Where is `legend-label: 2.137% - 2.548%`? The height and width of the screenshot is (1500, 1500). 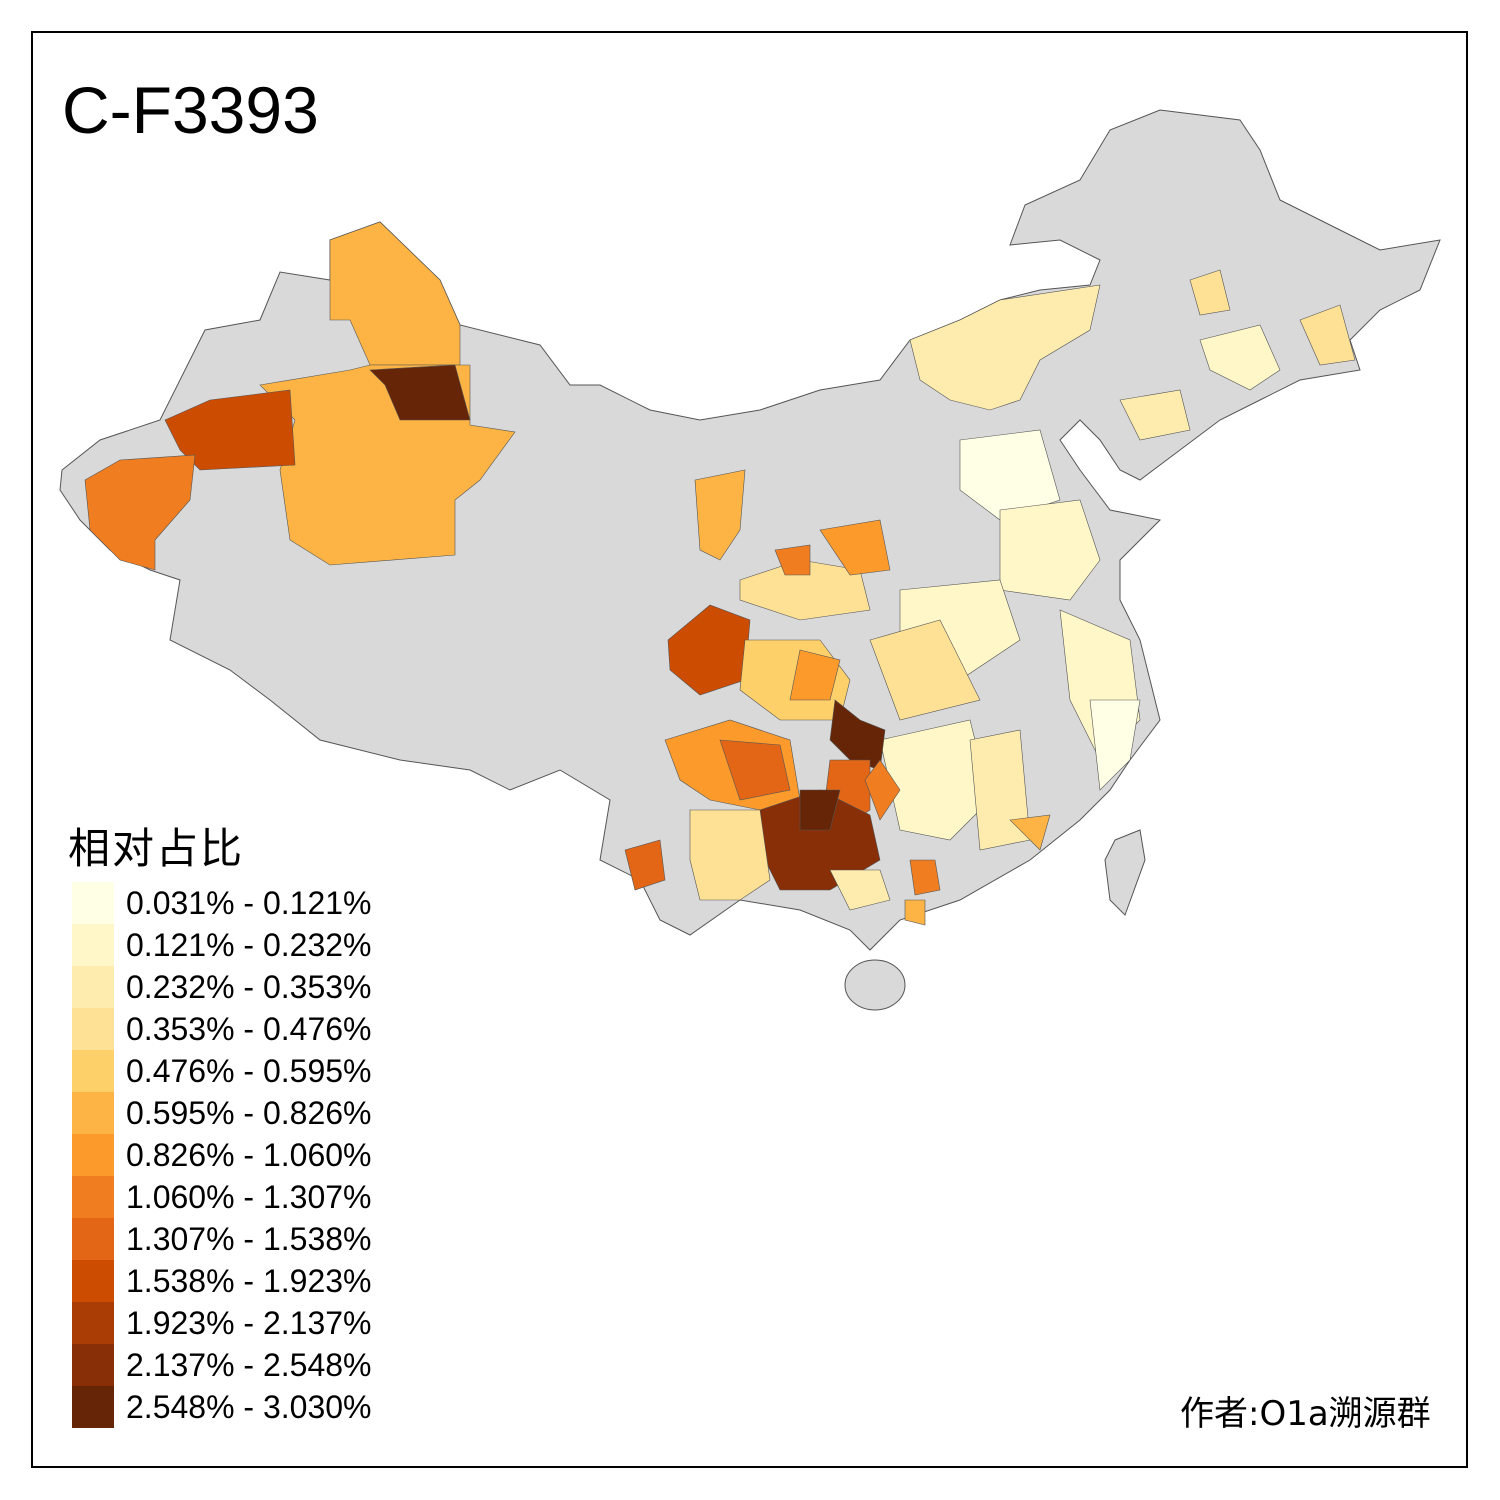 legend-label: 2.137% - 2.548% is located at coordinates (249, 1364).